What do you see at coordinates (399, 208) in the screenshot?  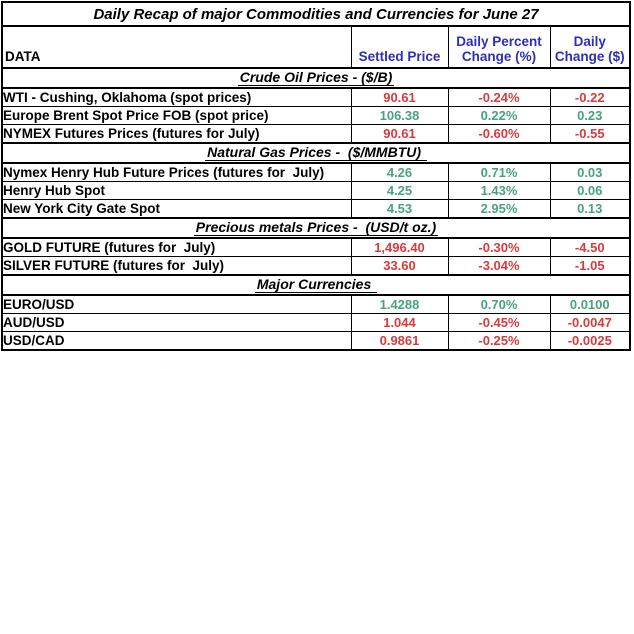 I see `settled-price-cell: 4.53` at bounding box center [399, 208].